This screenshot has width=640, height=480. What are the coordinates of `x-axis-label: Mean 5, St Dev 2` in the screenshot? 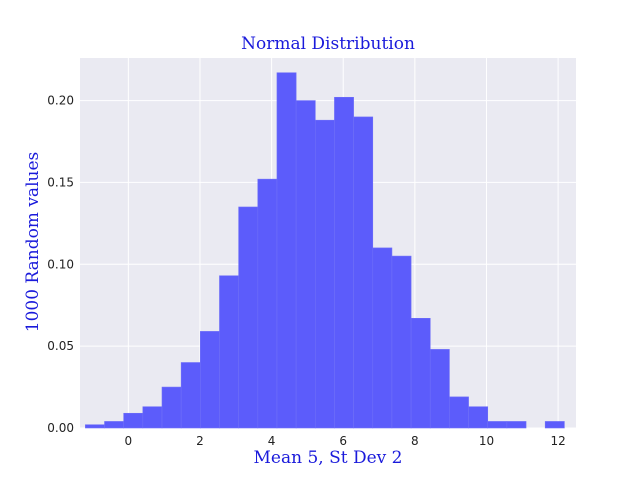 It's located at (328, 458).